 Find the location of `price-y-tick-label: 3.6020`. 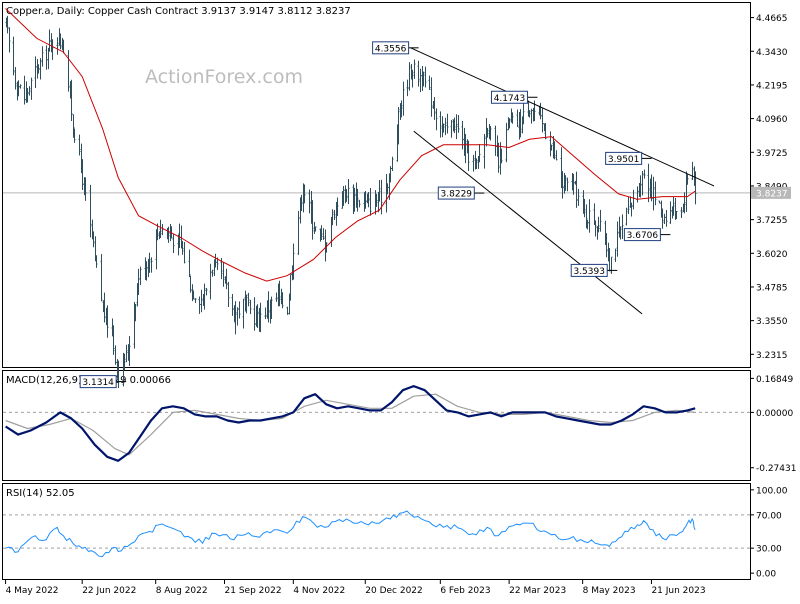

price-y-tick-label: 3.6020 is located at coordinates (772, 255).